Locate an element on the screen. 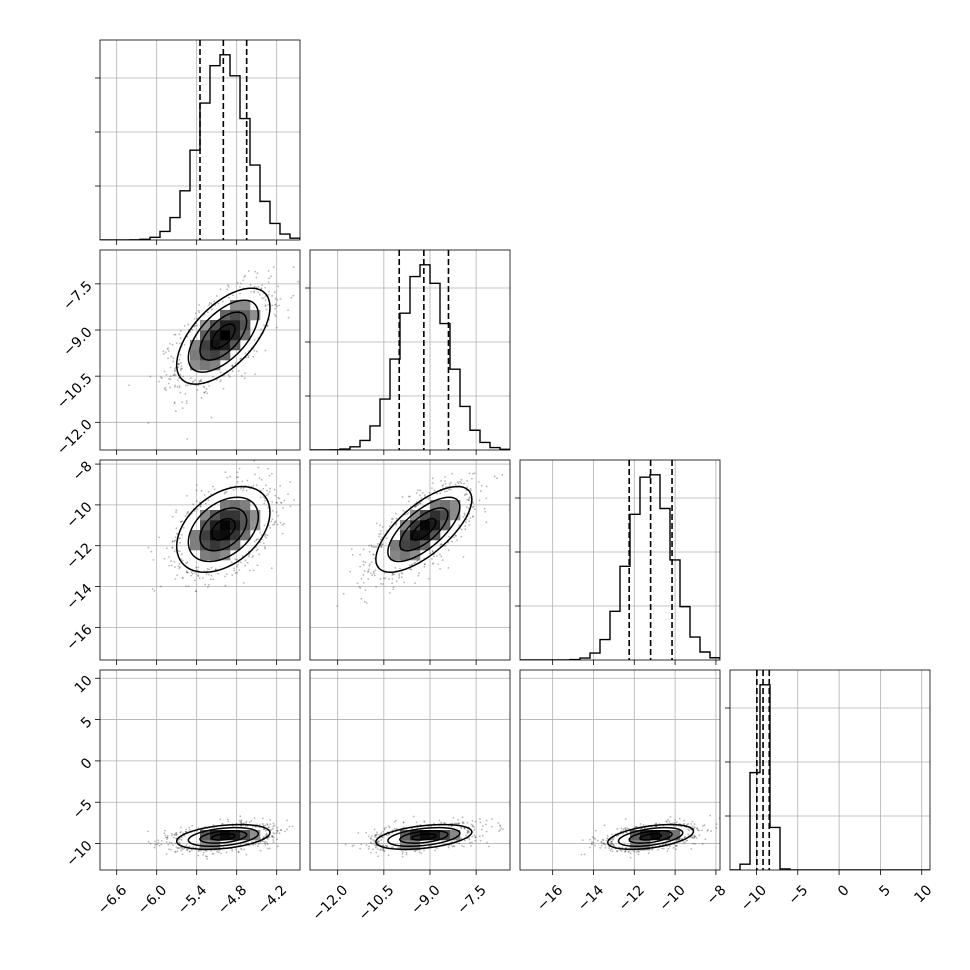 This screenshot has width=970, height=970. x-tick-label: −14 is located at coordinates (591, 898).